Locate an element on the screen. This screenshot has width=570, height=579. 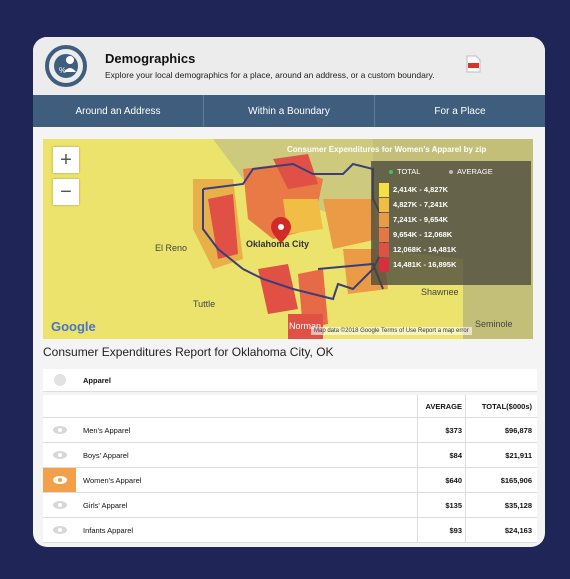
table-row: Girls' Apparel $135 $35,128 is located at coordinates (290, 505).